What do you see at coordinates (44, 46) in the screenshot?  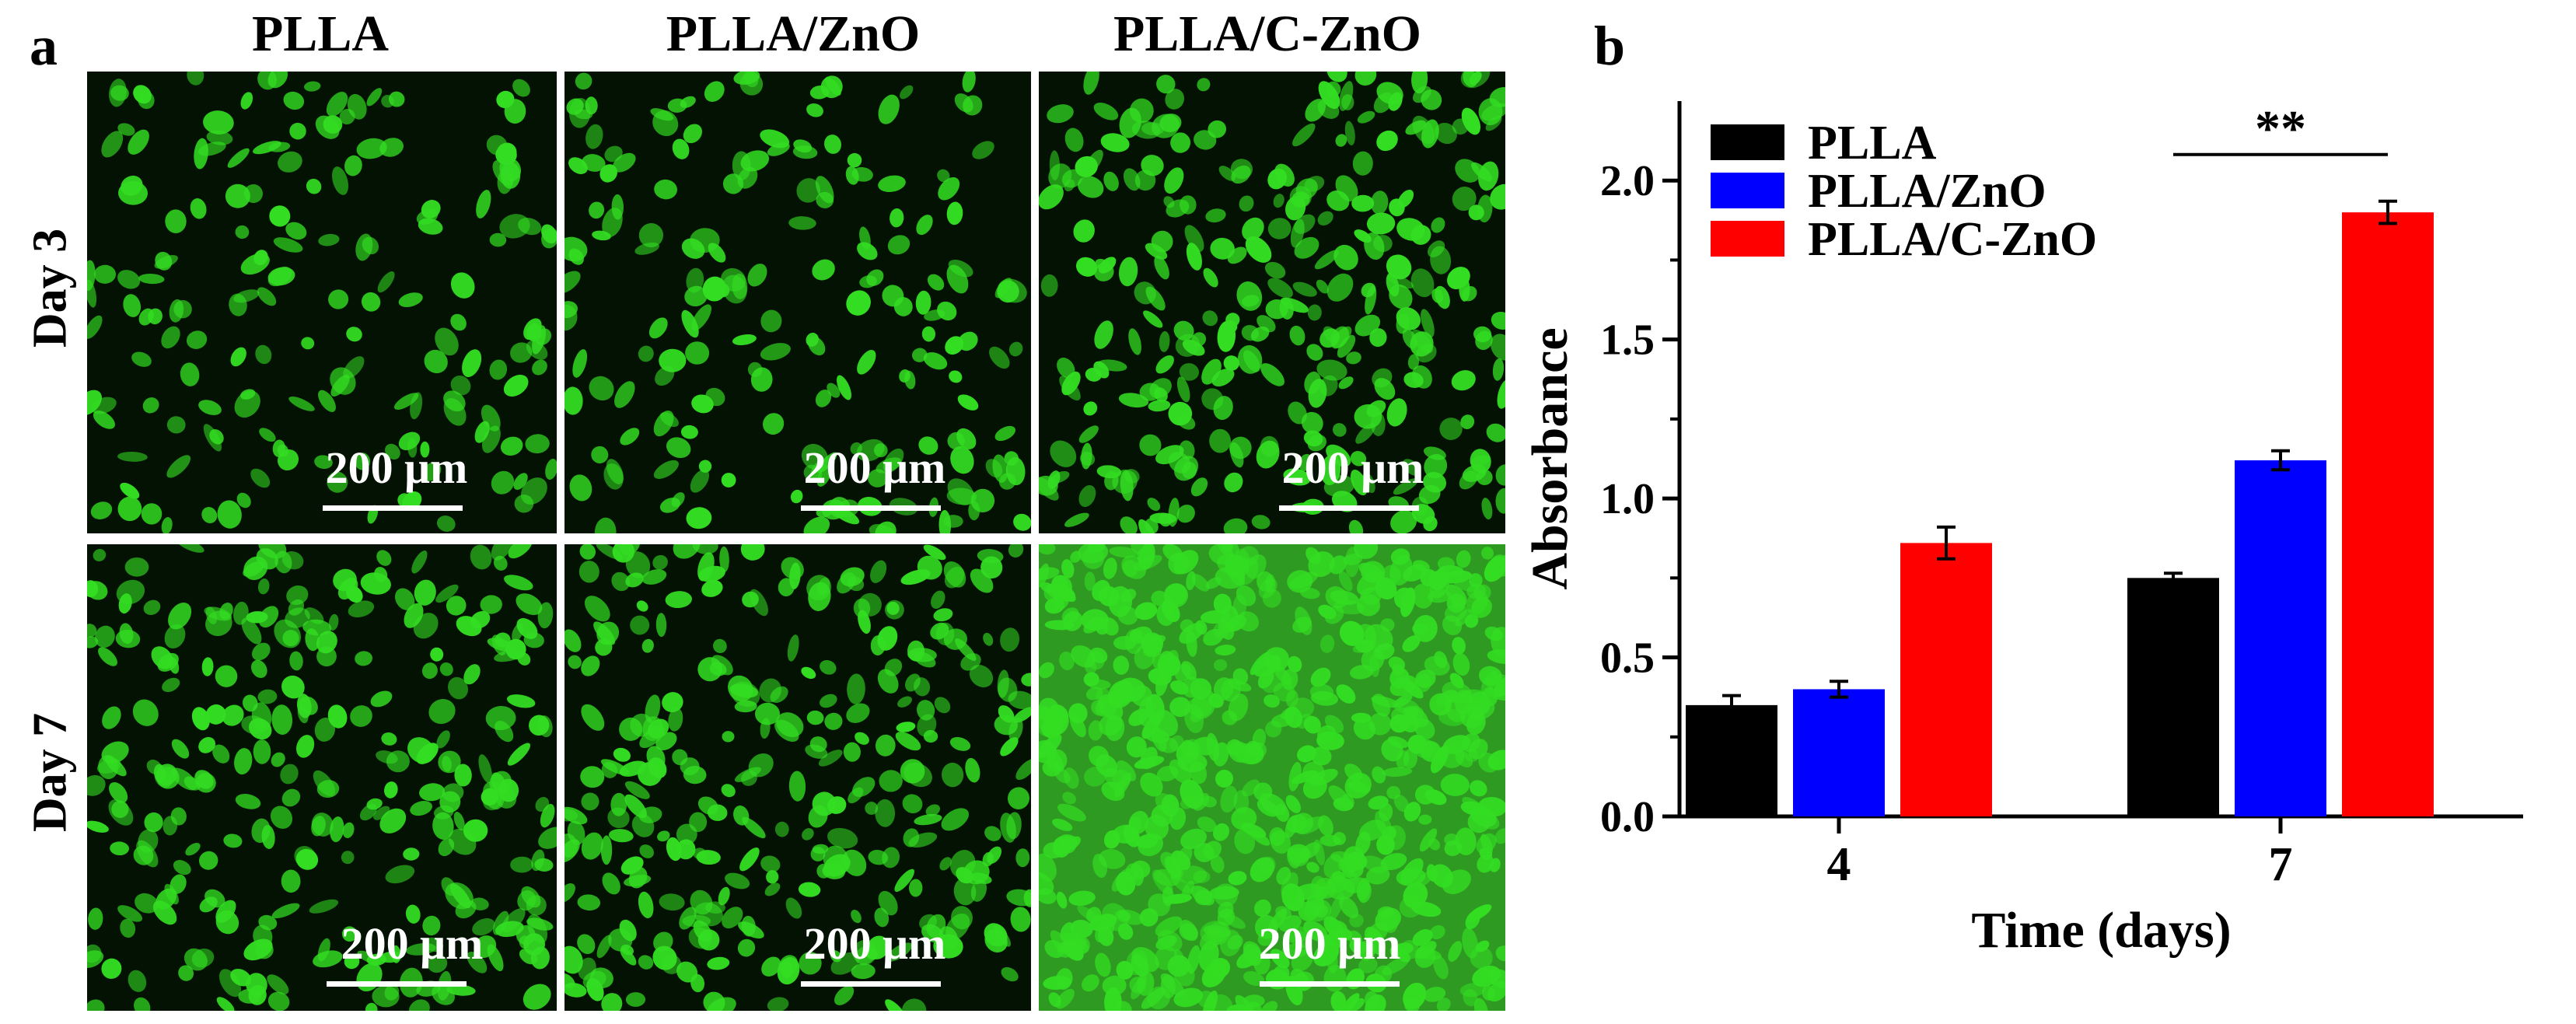 I see `panel-a-label: a` at bounding box center [44, 46].